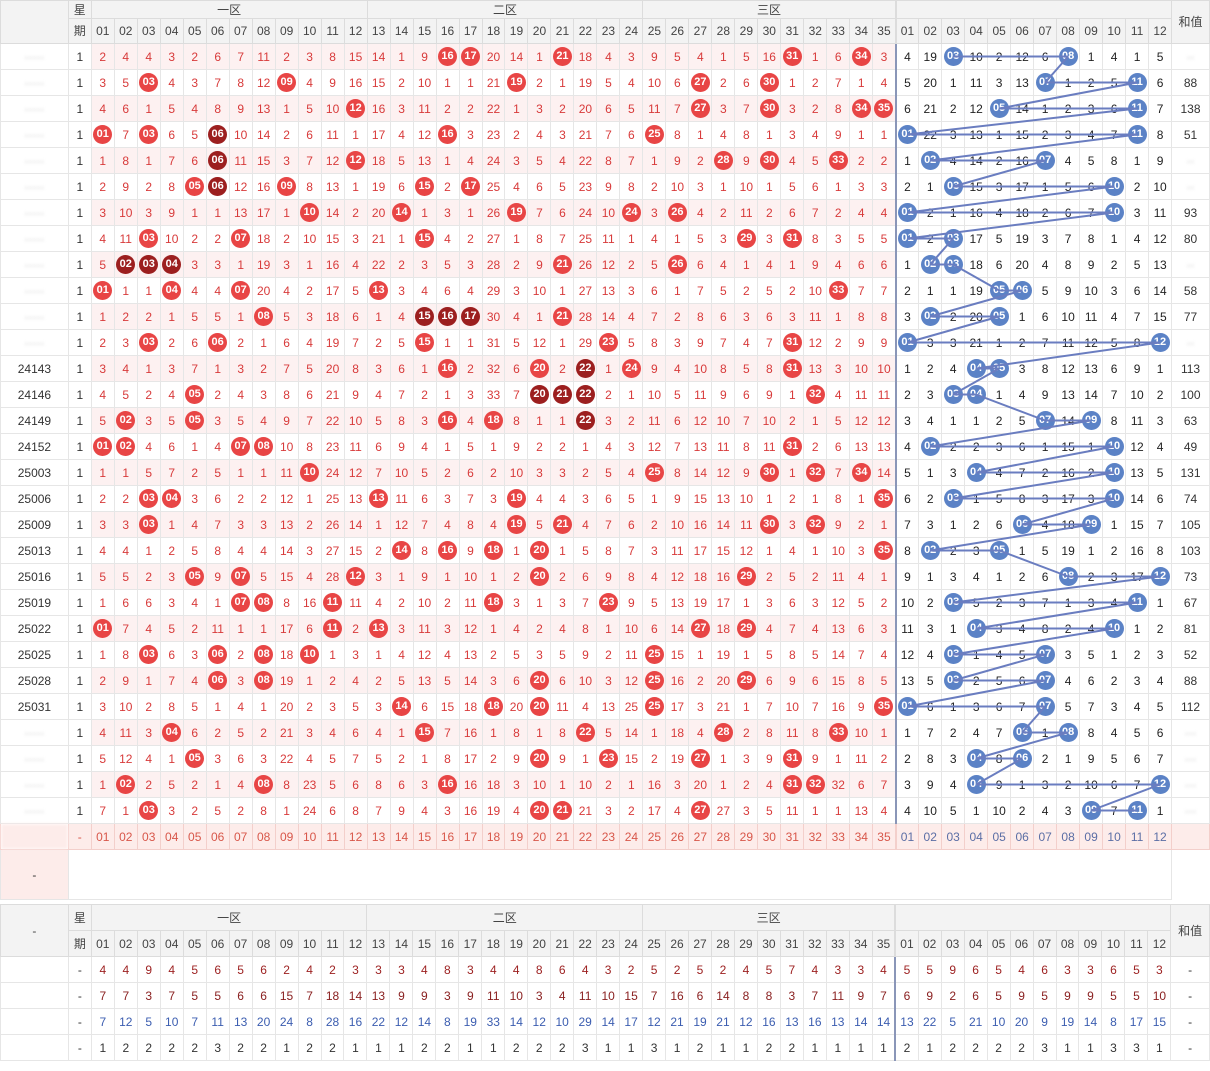  What do you see at coordinates (148, 1047) in the screenshot?
I see `stat-front-03: 2` at bounding box center [148, 1047].